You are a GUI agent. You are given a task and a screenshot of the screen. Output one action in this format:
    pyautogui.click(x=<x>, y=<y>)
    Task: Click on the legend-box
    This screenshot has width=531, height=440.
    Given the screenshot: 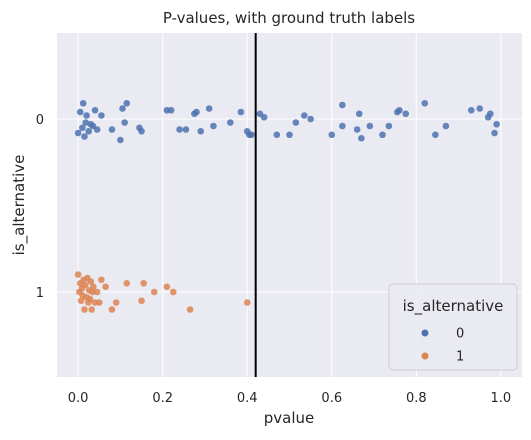 What is the action you would take?
    pyautogui.click(x=453, y=327)
    